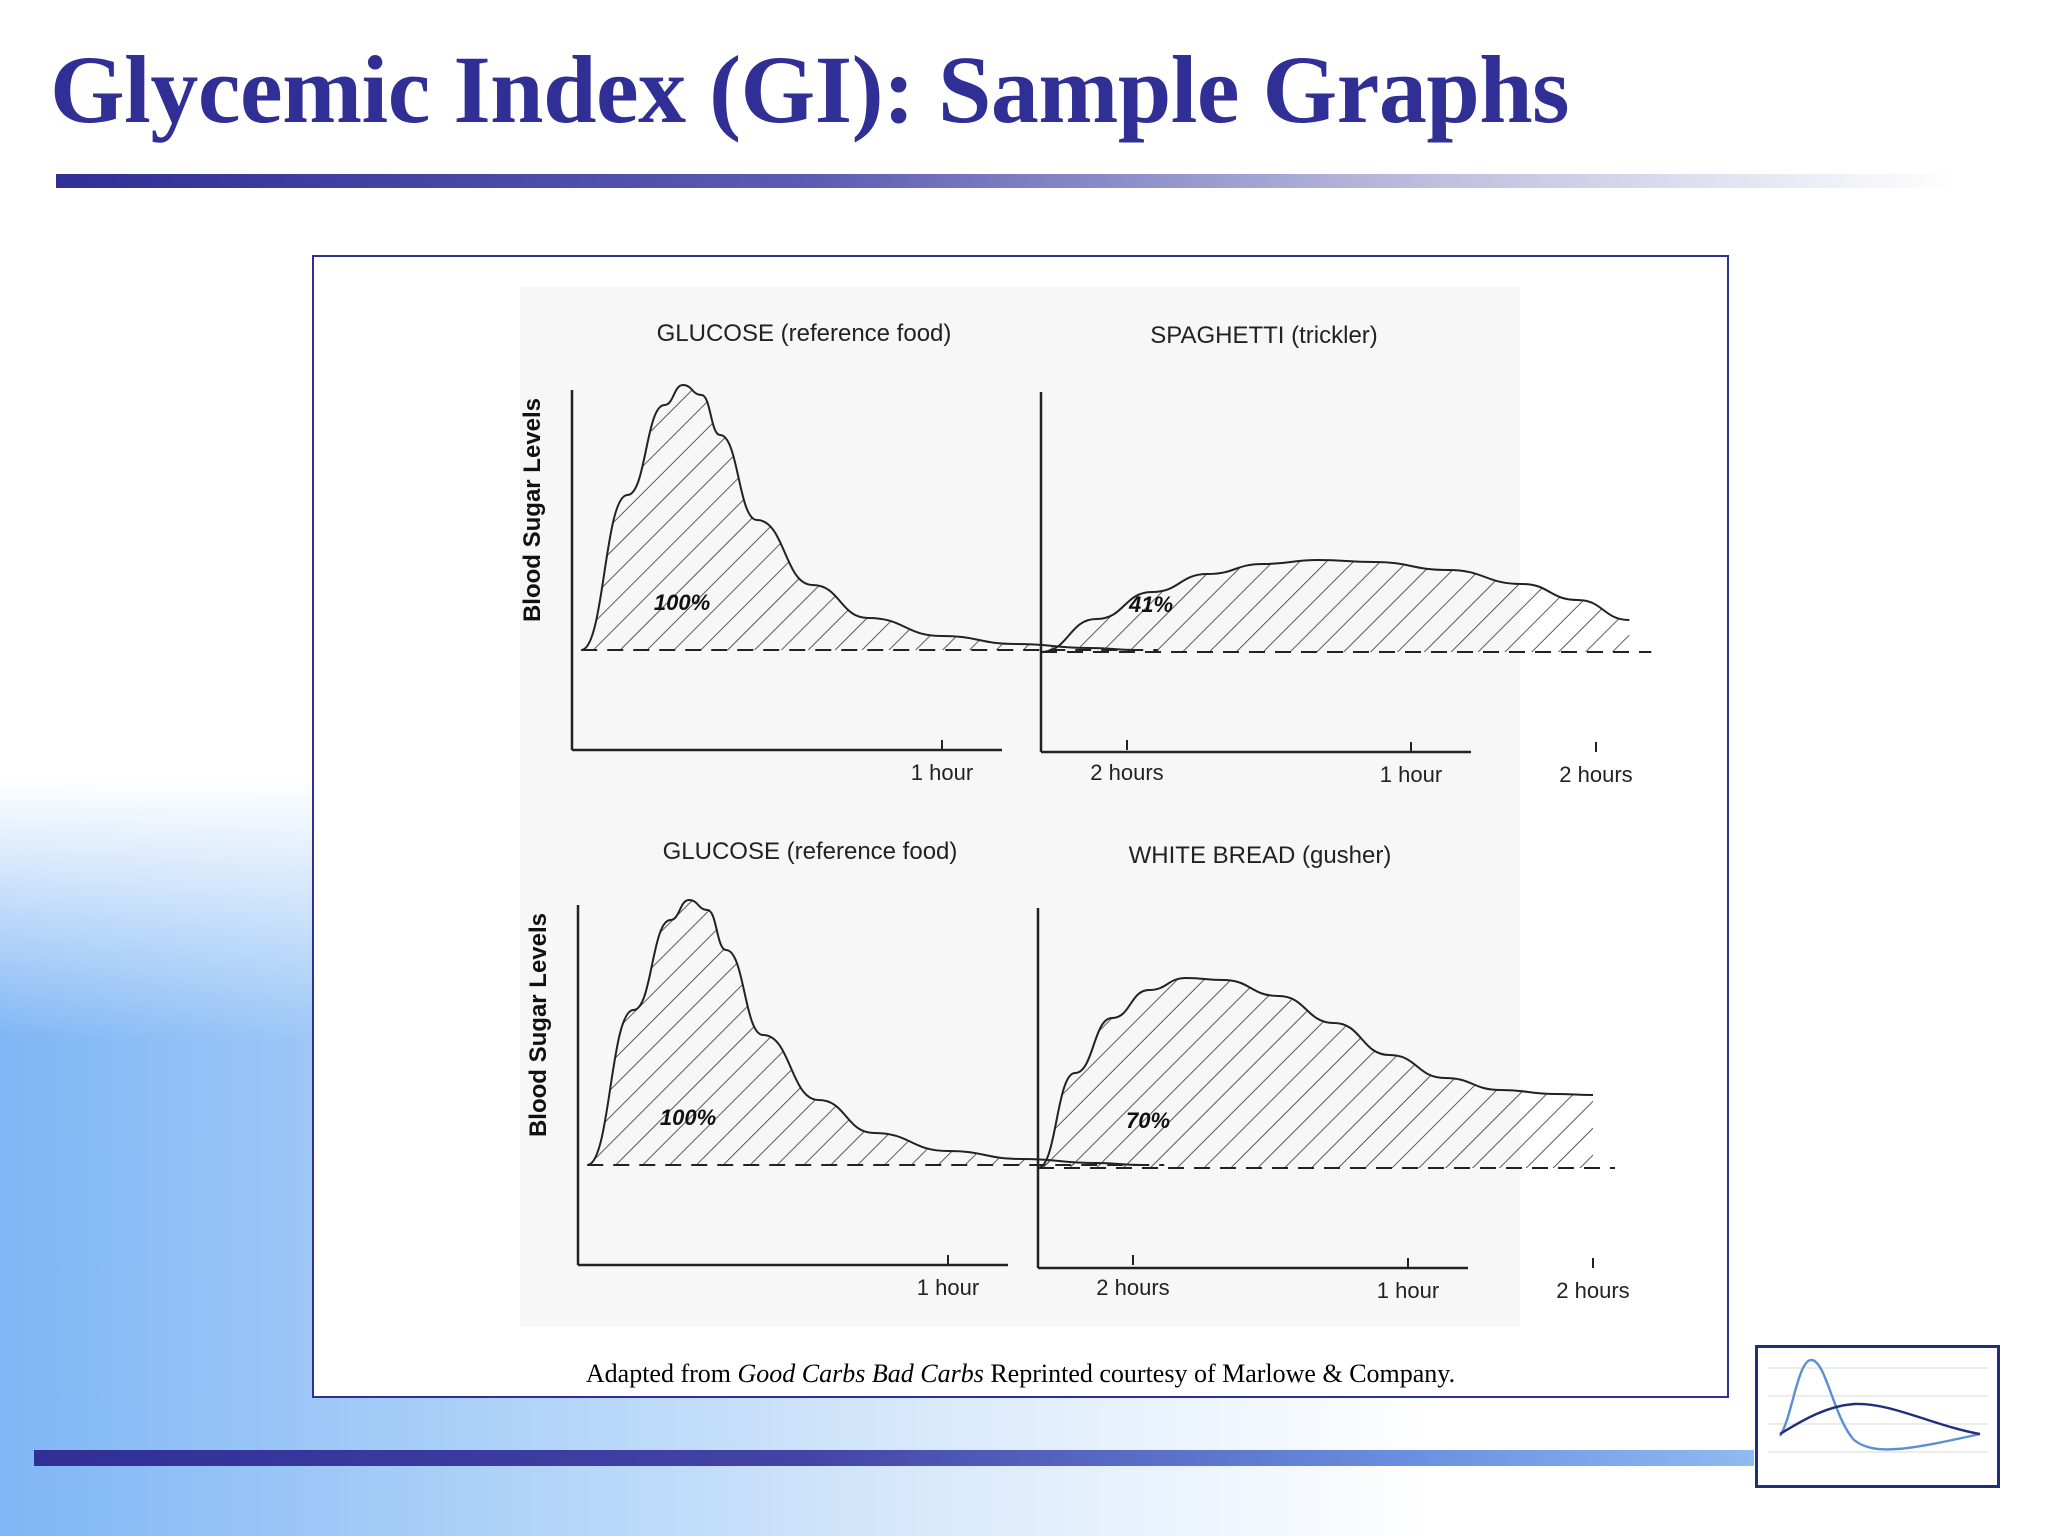  Describe the element at coordinates (1150, 604) in the screenshot. I see `area-percent-label: 41%` at that location.